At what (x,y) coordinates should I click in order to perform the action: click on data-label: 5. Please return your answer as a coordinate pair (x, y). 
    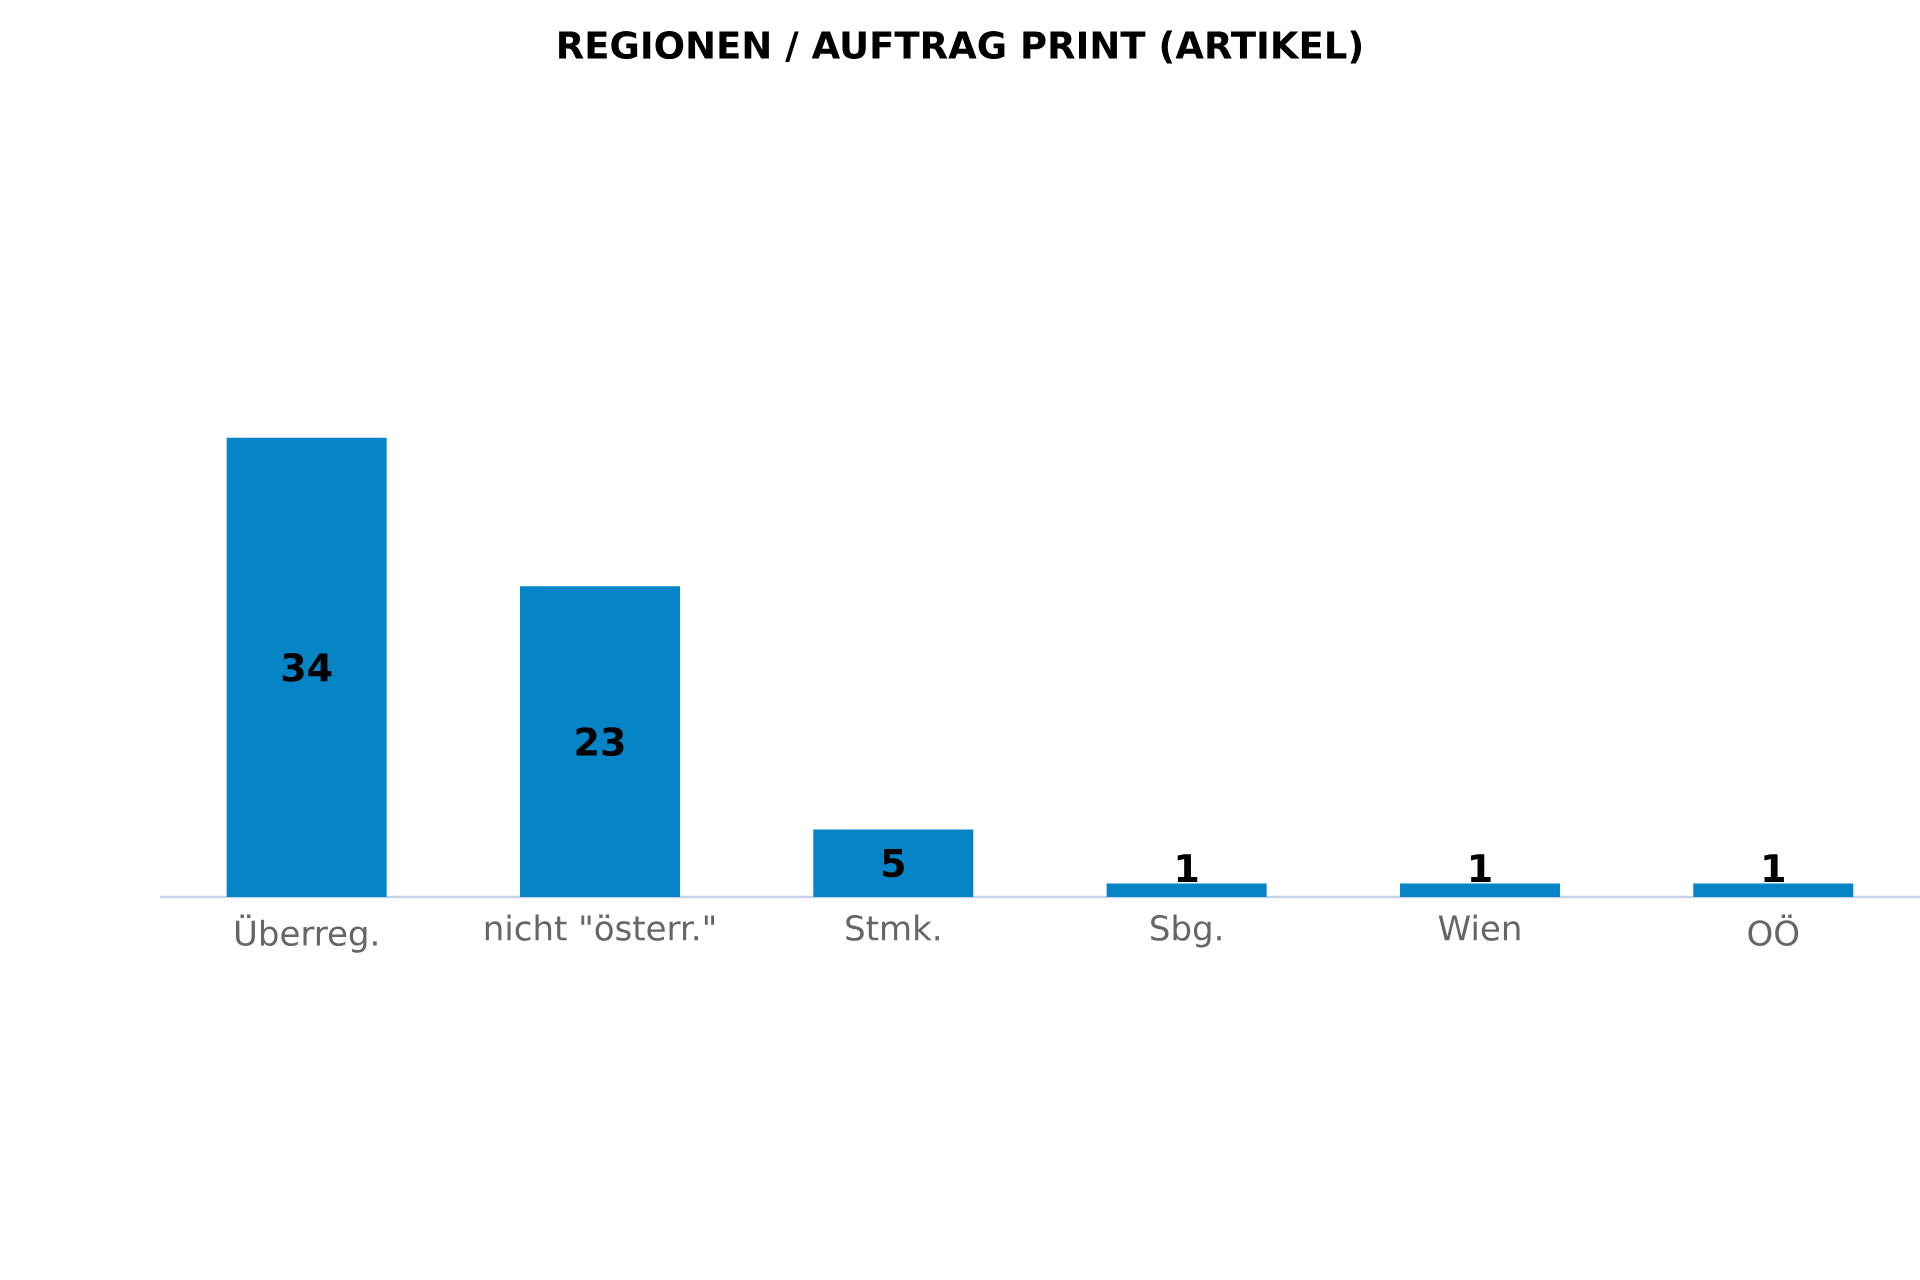
    Looking at the image, I should click on (893, 863).